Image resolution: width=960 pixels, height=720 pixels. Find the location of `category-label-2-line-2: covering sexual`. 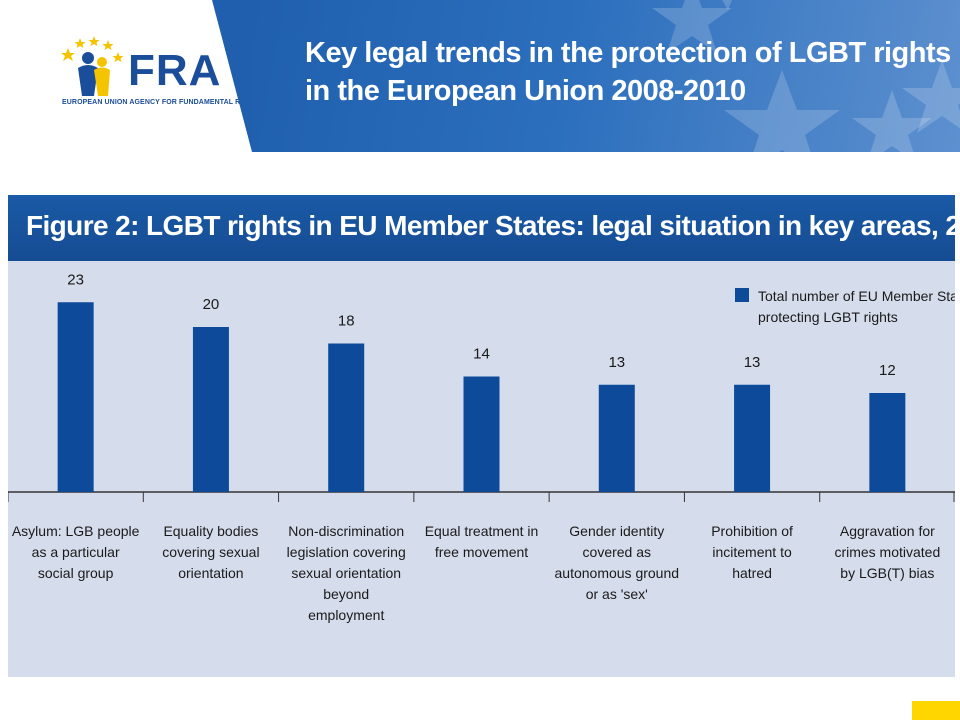

category-label-2-line-2: covering sexual is located at coordinates (210, 552).